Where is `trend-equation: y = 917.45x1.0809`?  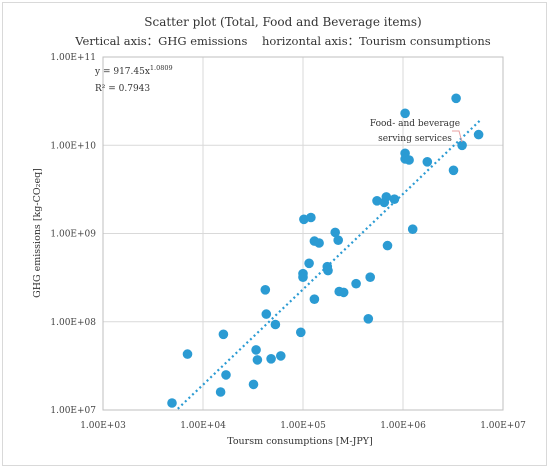 trend-equation: y = 917.45x1.0809 is located at coordinates (133, 70).